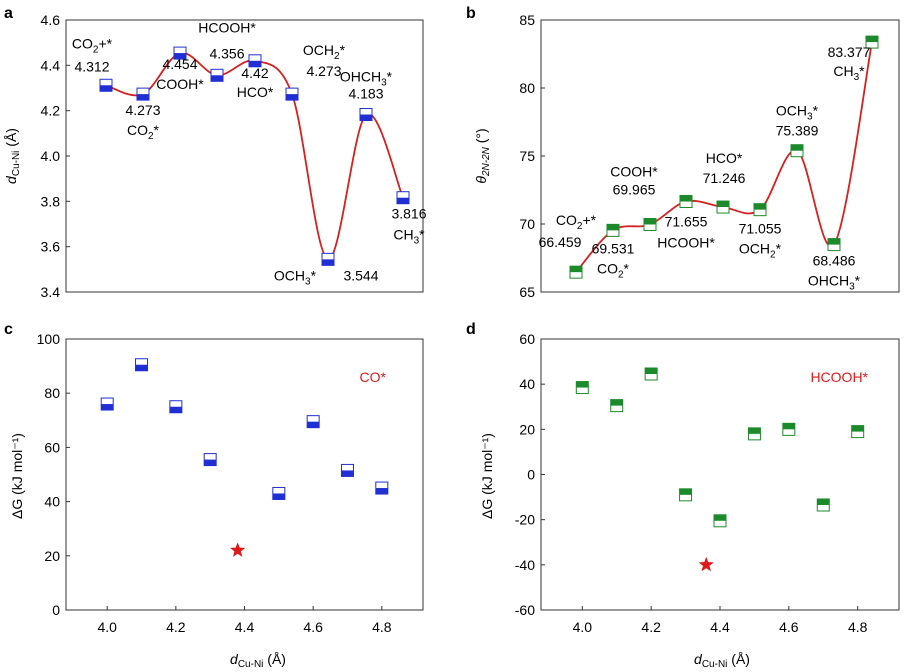 The height and width of the screenshot is (672, 909). What do you see at coordinates (834, 261) in the screenshot?
I see `b-value-label: 68.486` at bounding box center [834, 261].